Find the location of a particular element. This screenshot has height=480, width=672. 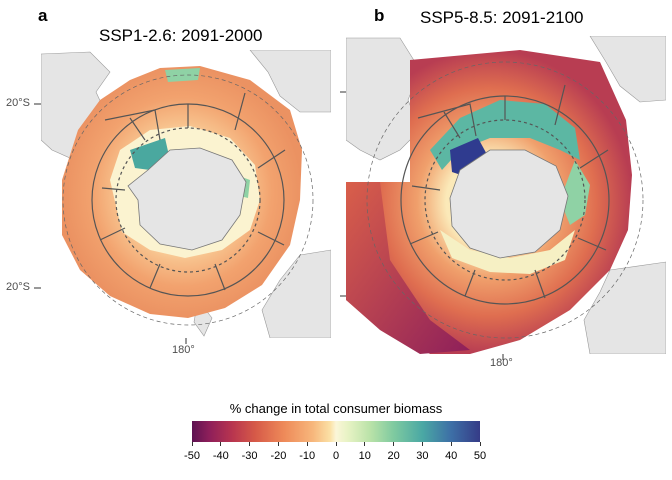

legend-tick-label: -30 is located at coordinates (249, 456).